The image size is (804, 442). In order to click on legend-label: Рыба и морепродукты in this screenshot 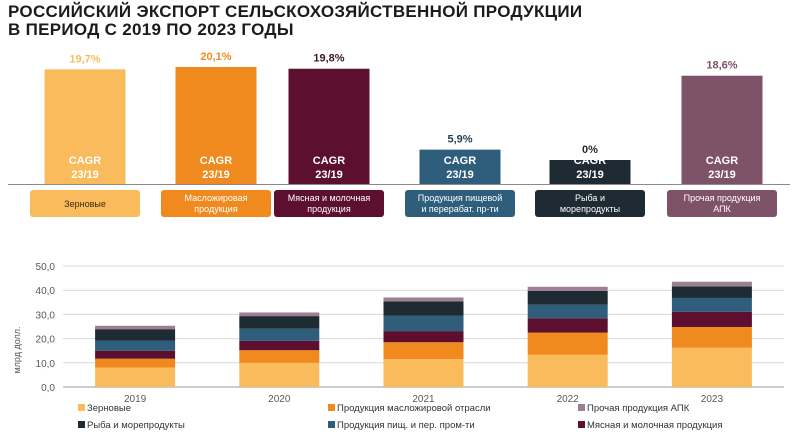, I will do `click(136, 425)`.